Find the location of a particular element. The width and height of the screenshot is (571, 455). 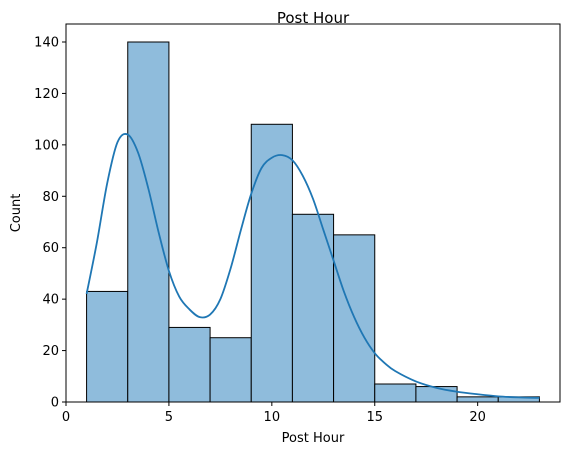

y-tick-label: 100 is located at coordinates (46, 145).